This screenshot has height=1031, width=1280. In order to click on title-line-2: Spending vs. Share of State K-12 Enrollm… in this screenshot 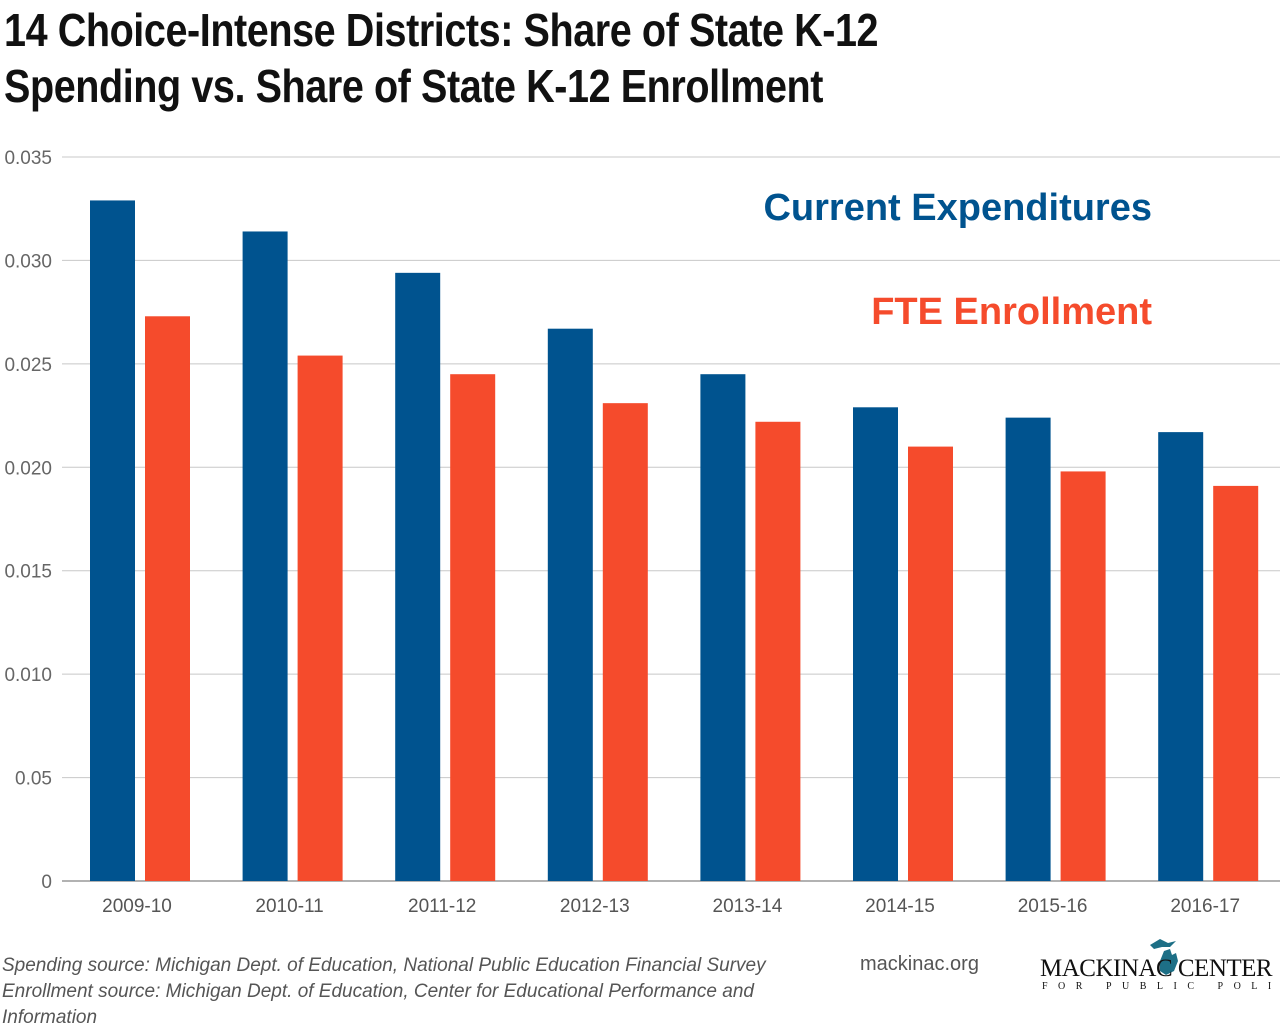, I will do `click(414, 86)`.